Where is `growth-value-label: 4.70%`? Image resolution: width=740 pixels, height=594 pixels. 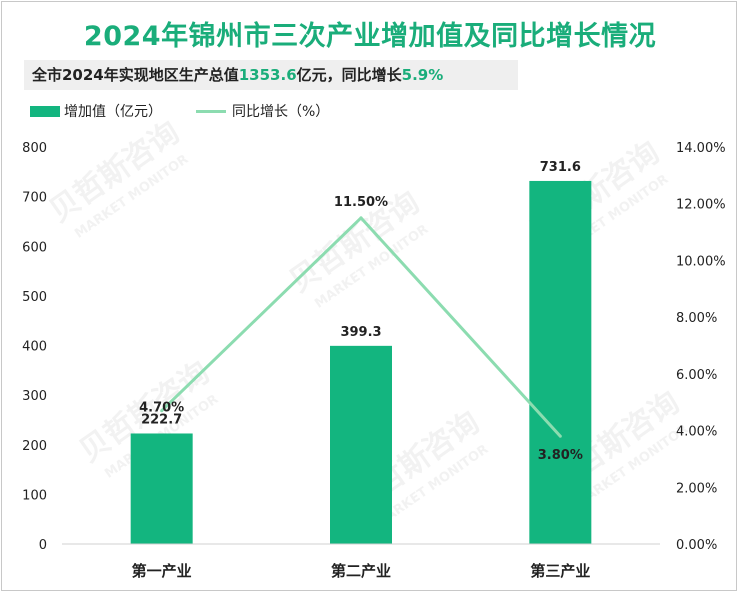
growth-value-label: 4.70% is located at coordinates (161, 408).